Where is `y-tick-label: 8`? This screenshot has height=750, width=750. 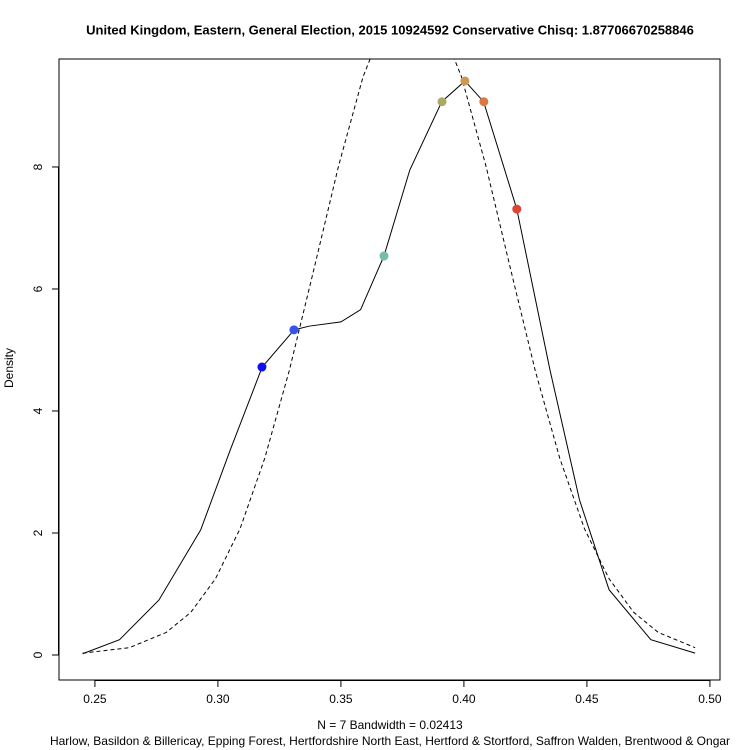 y-tick-label: 8 is located at coordinates (38, 166).